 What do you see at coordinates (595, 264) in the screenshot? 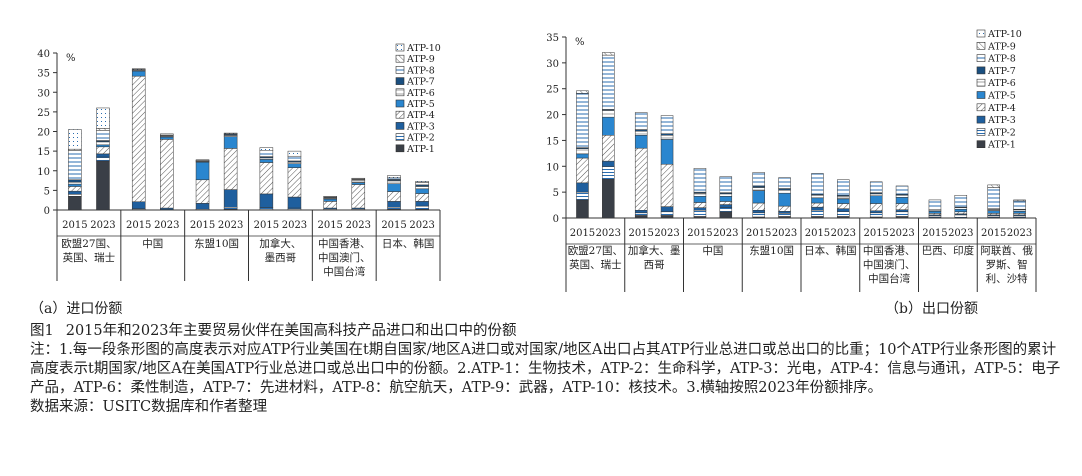
I see `category-label-line: 英国、瑞士` at bounding box center [595, 264].